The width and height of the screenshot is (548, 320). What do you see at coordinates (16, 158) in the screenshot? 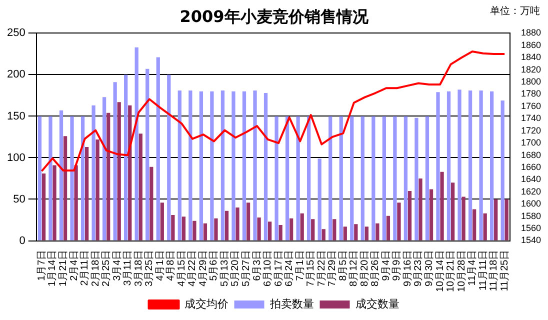
I see `y-tick-label: 100` at bounding box center [16, 158].